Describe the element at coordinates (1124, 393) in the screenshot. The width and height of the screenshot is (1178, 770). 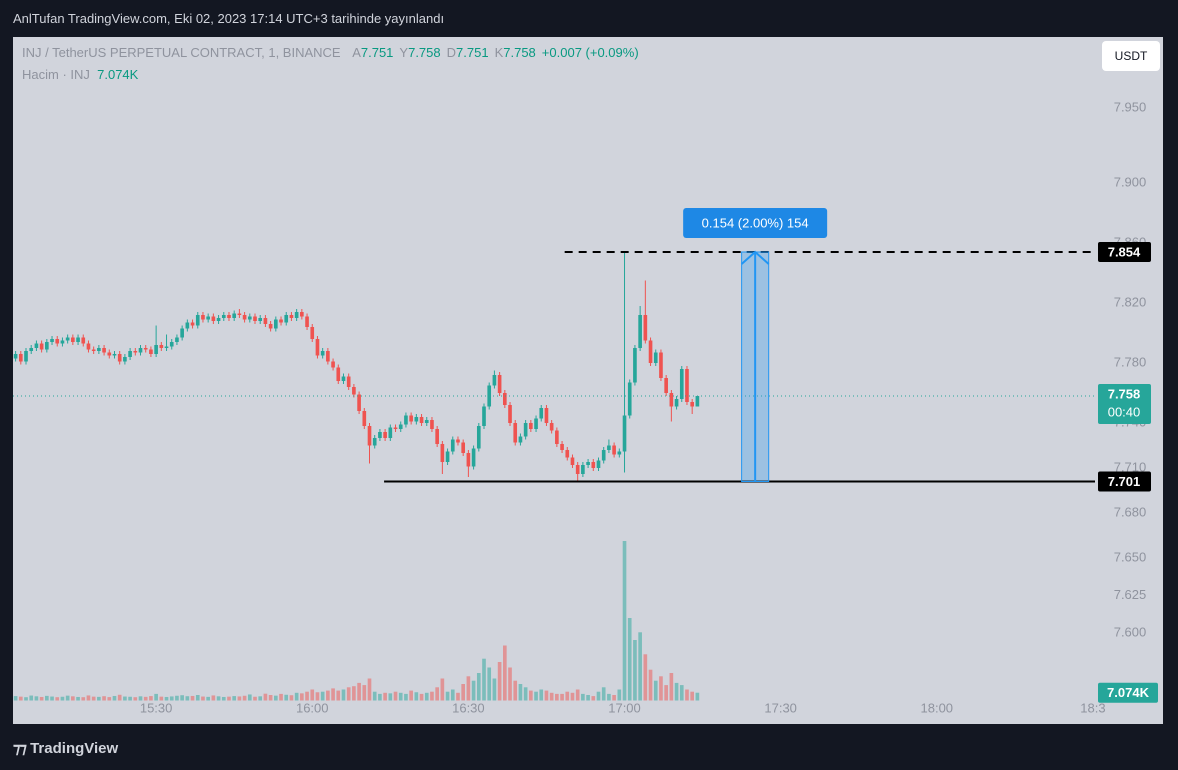
I see `last-price-label: 7.758` at that location.